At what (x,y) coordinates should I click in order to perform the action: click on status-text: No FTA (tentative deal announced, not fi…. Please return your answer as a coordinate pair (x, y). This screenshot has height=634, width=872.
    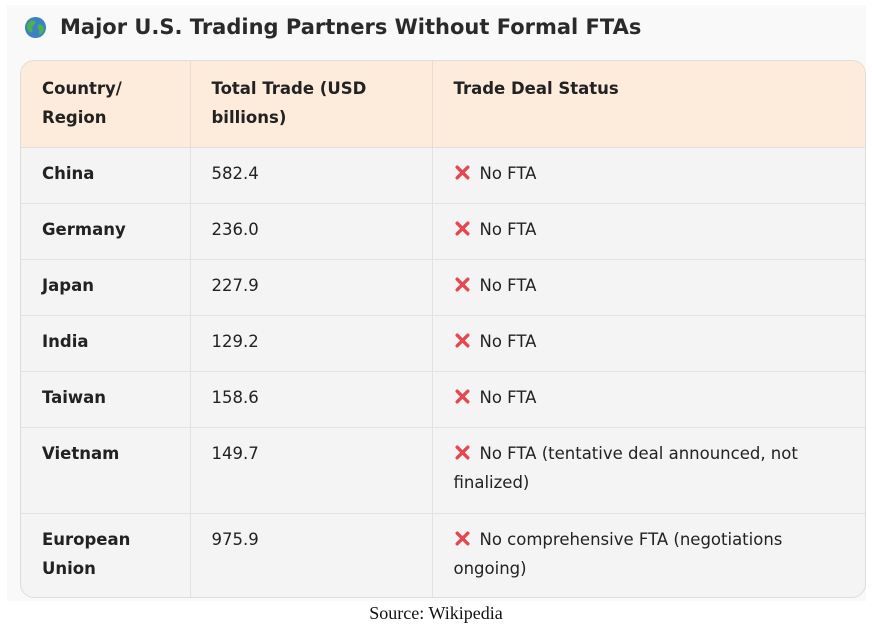
    Looking at the image, I should click on (625, 467).